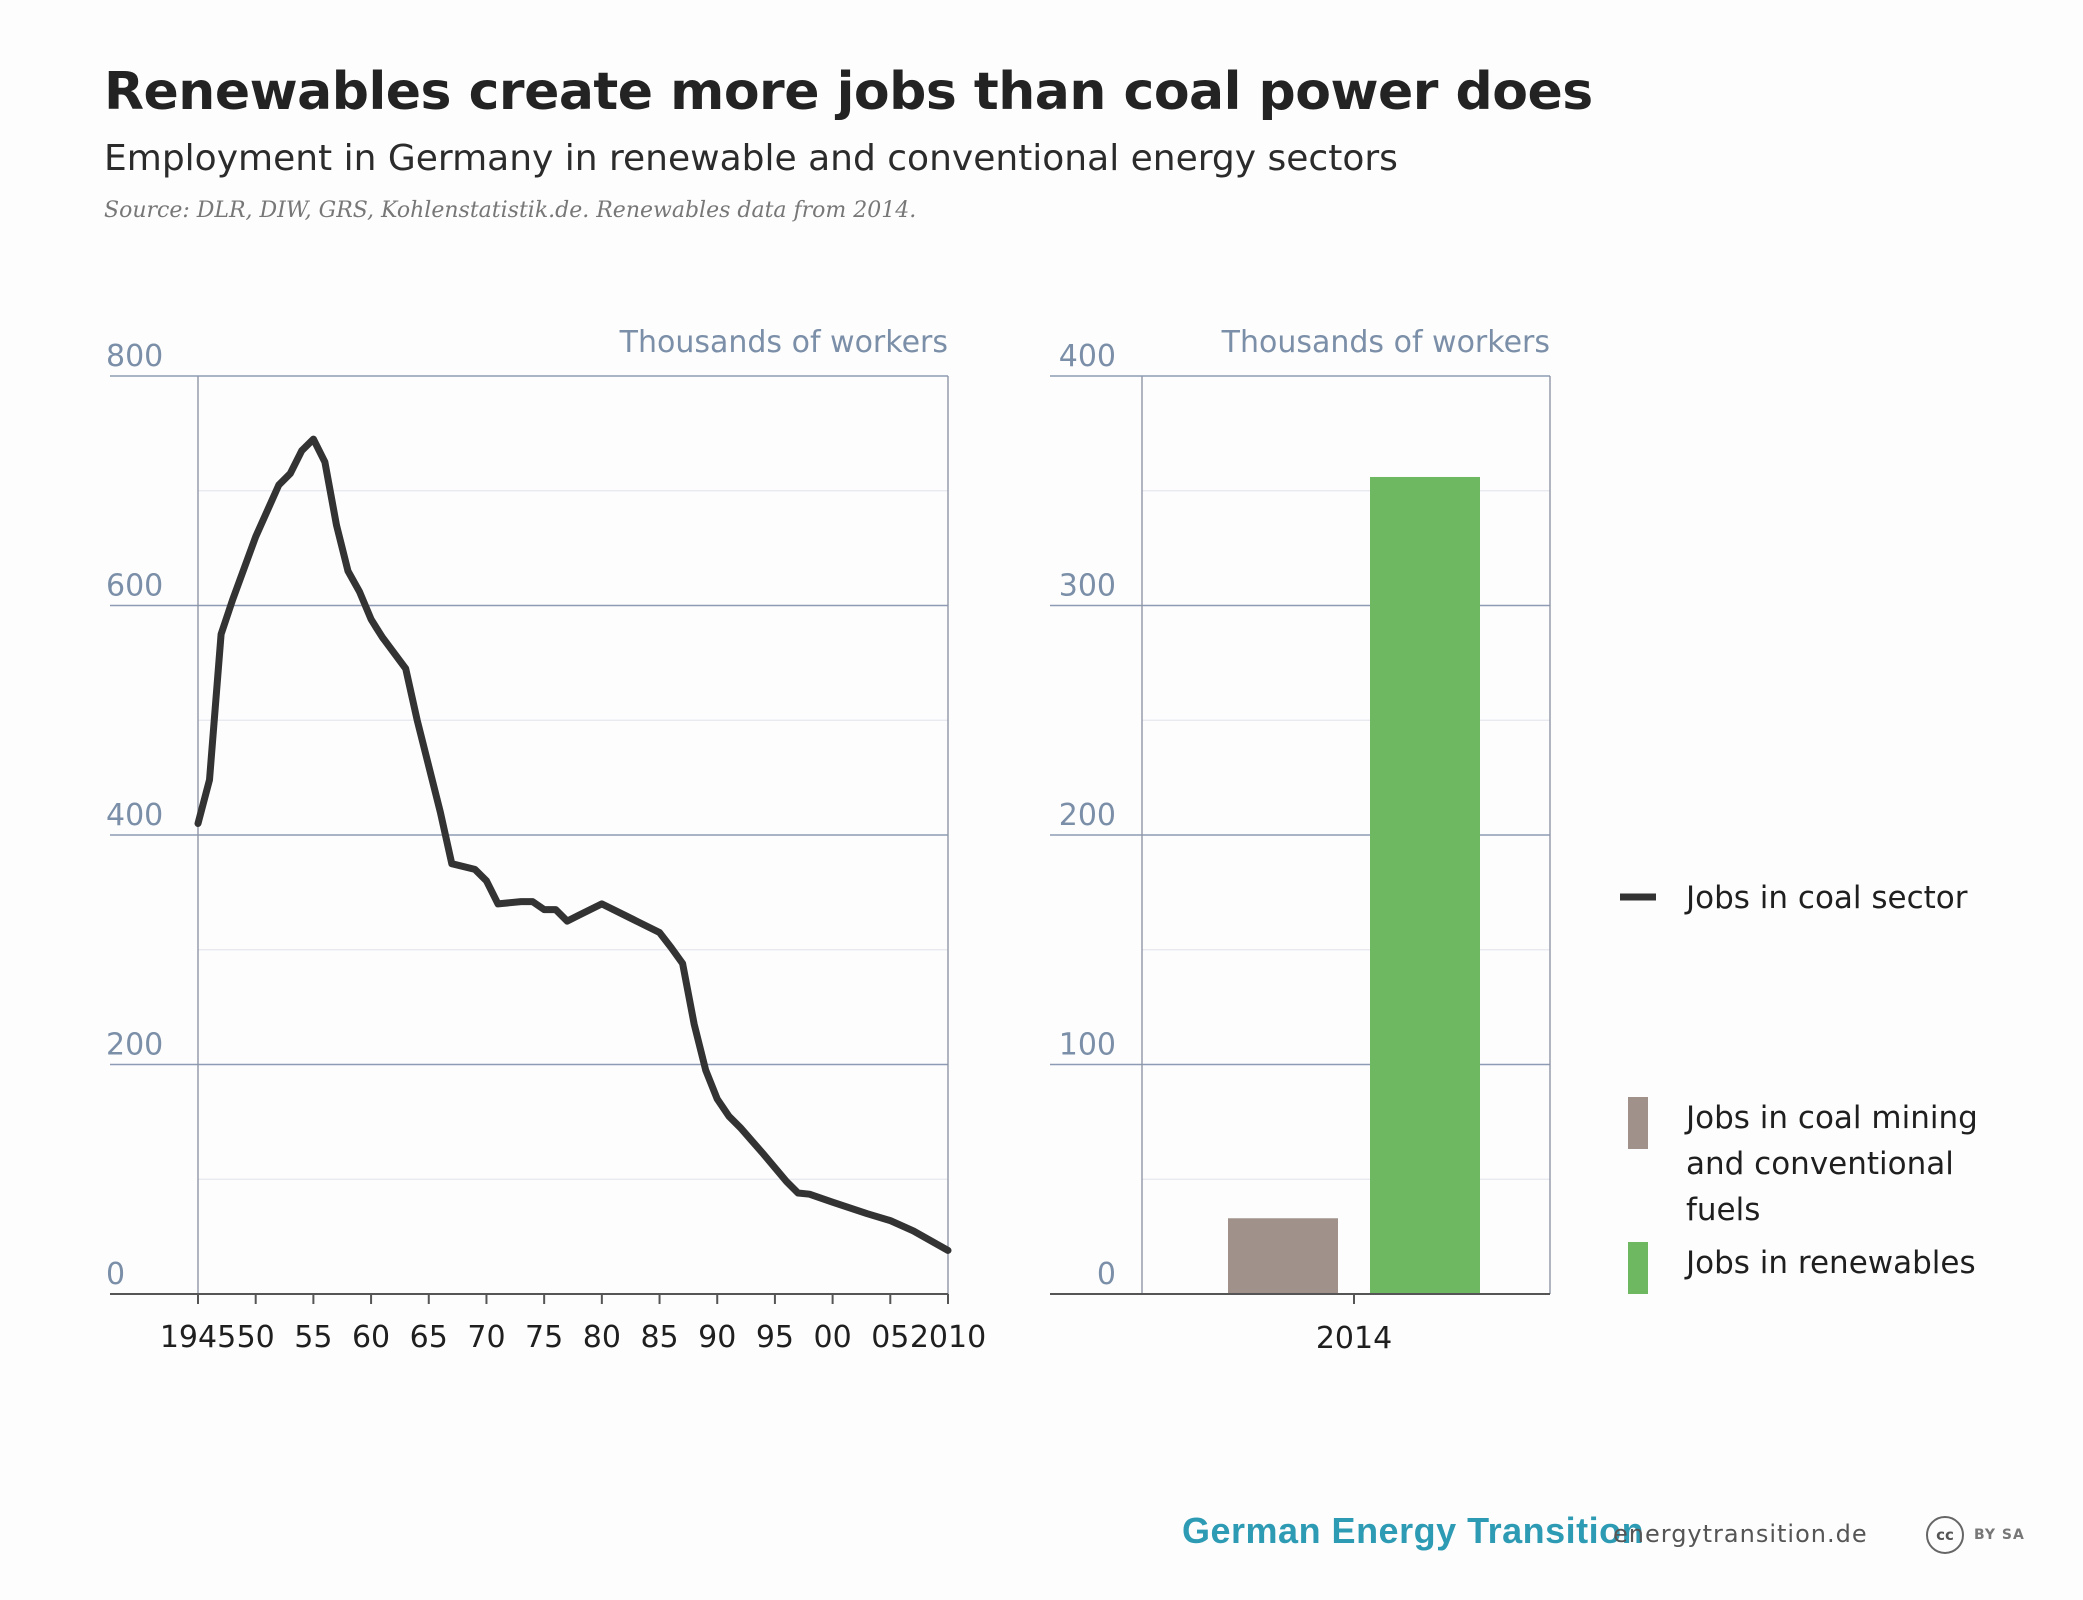  What do you see at coordinates (1830, 1263) in the screenshot?
I see `legend-label: Jobs in renewables` at bounding box center [1830, 1263].